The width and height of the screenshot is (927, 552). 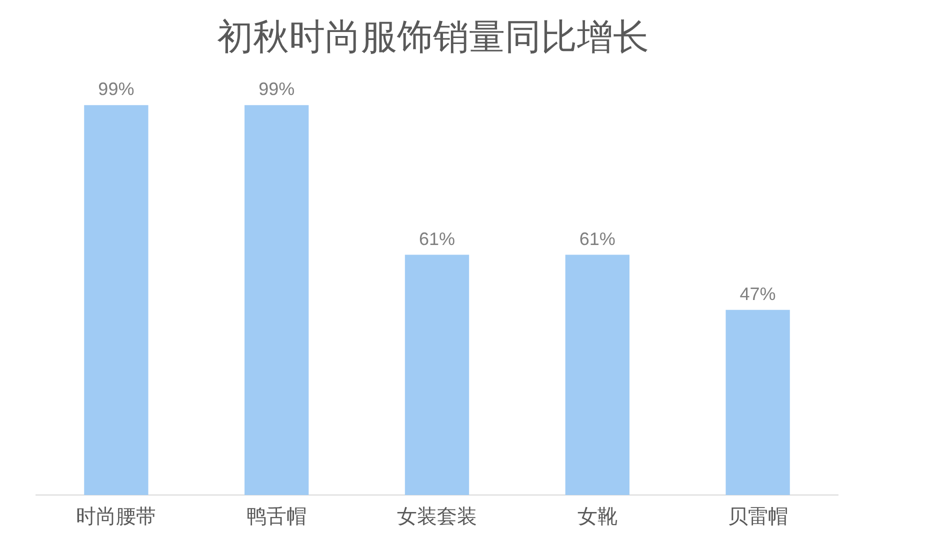 I want to click on x-tick-label: 鸭舌帽, so click(x=276, y=516).